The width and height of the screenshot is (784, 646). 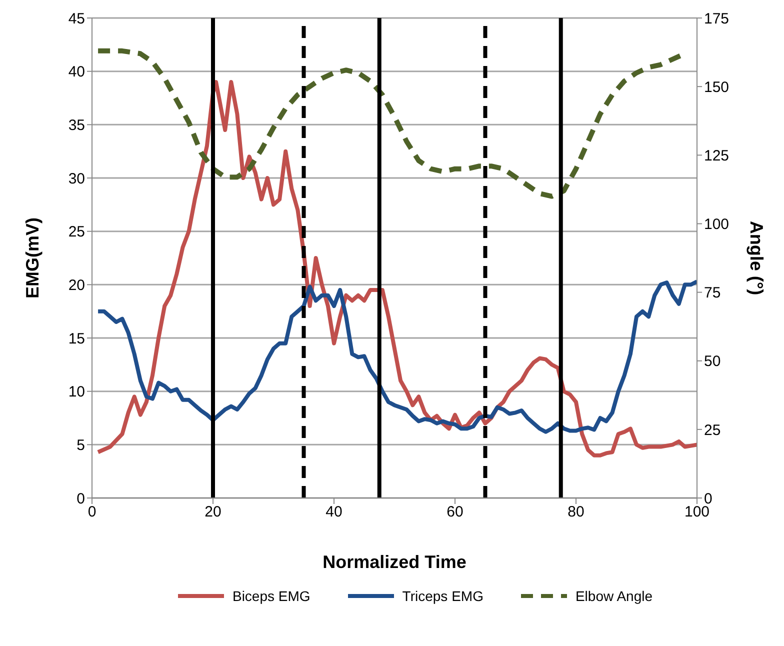 I want to click on y2-axis-title: Angle (°), so click(x=756, y=258).